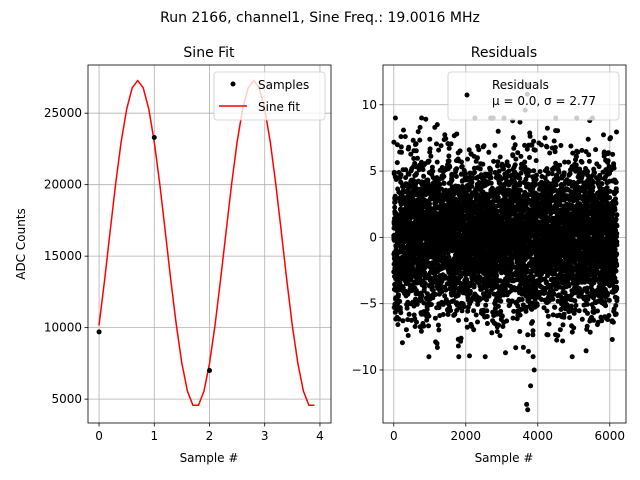  I want to click on sine-fit-ytick-label: 20000, so click(63, 185).